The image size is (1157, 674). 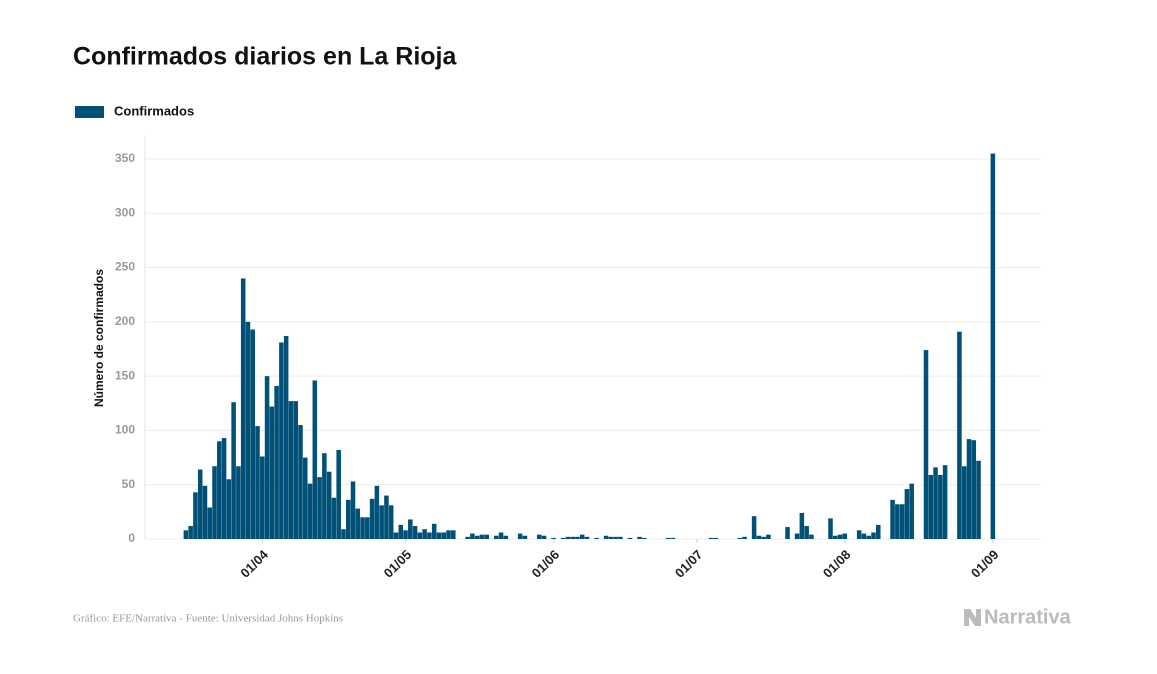 I want to click on y-axis-title: Número de confirmados, so click(x=99, y=338).